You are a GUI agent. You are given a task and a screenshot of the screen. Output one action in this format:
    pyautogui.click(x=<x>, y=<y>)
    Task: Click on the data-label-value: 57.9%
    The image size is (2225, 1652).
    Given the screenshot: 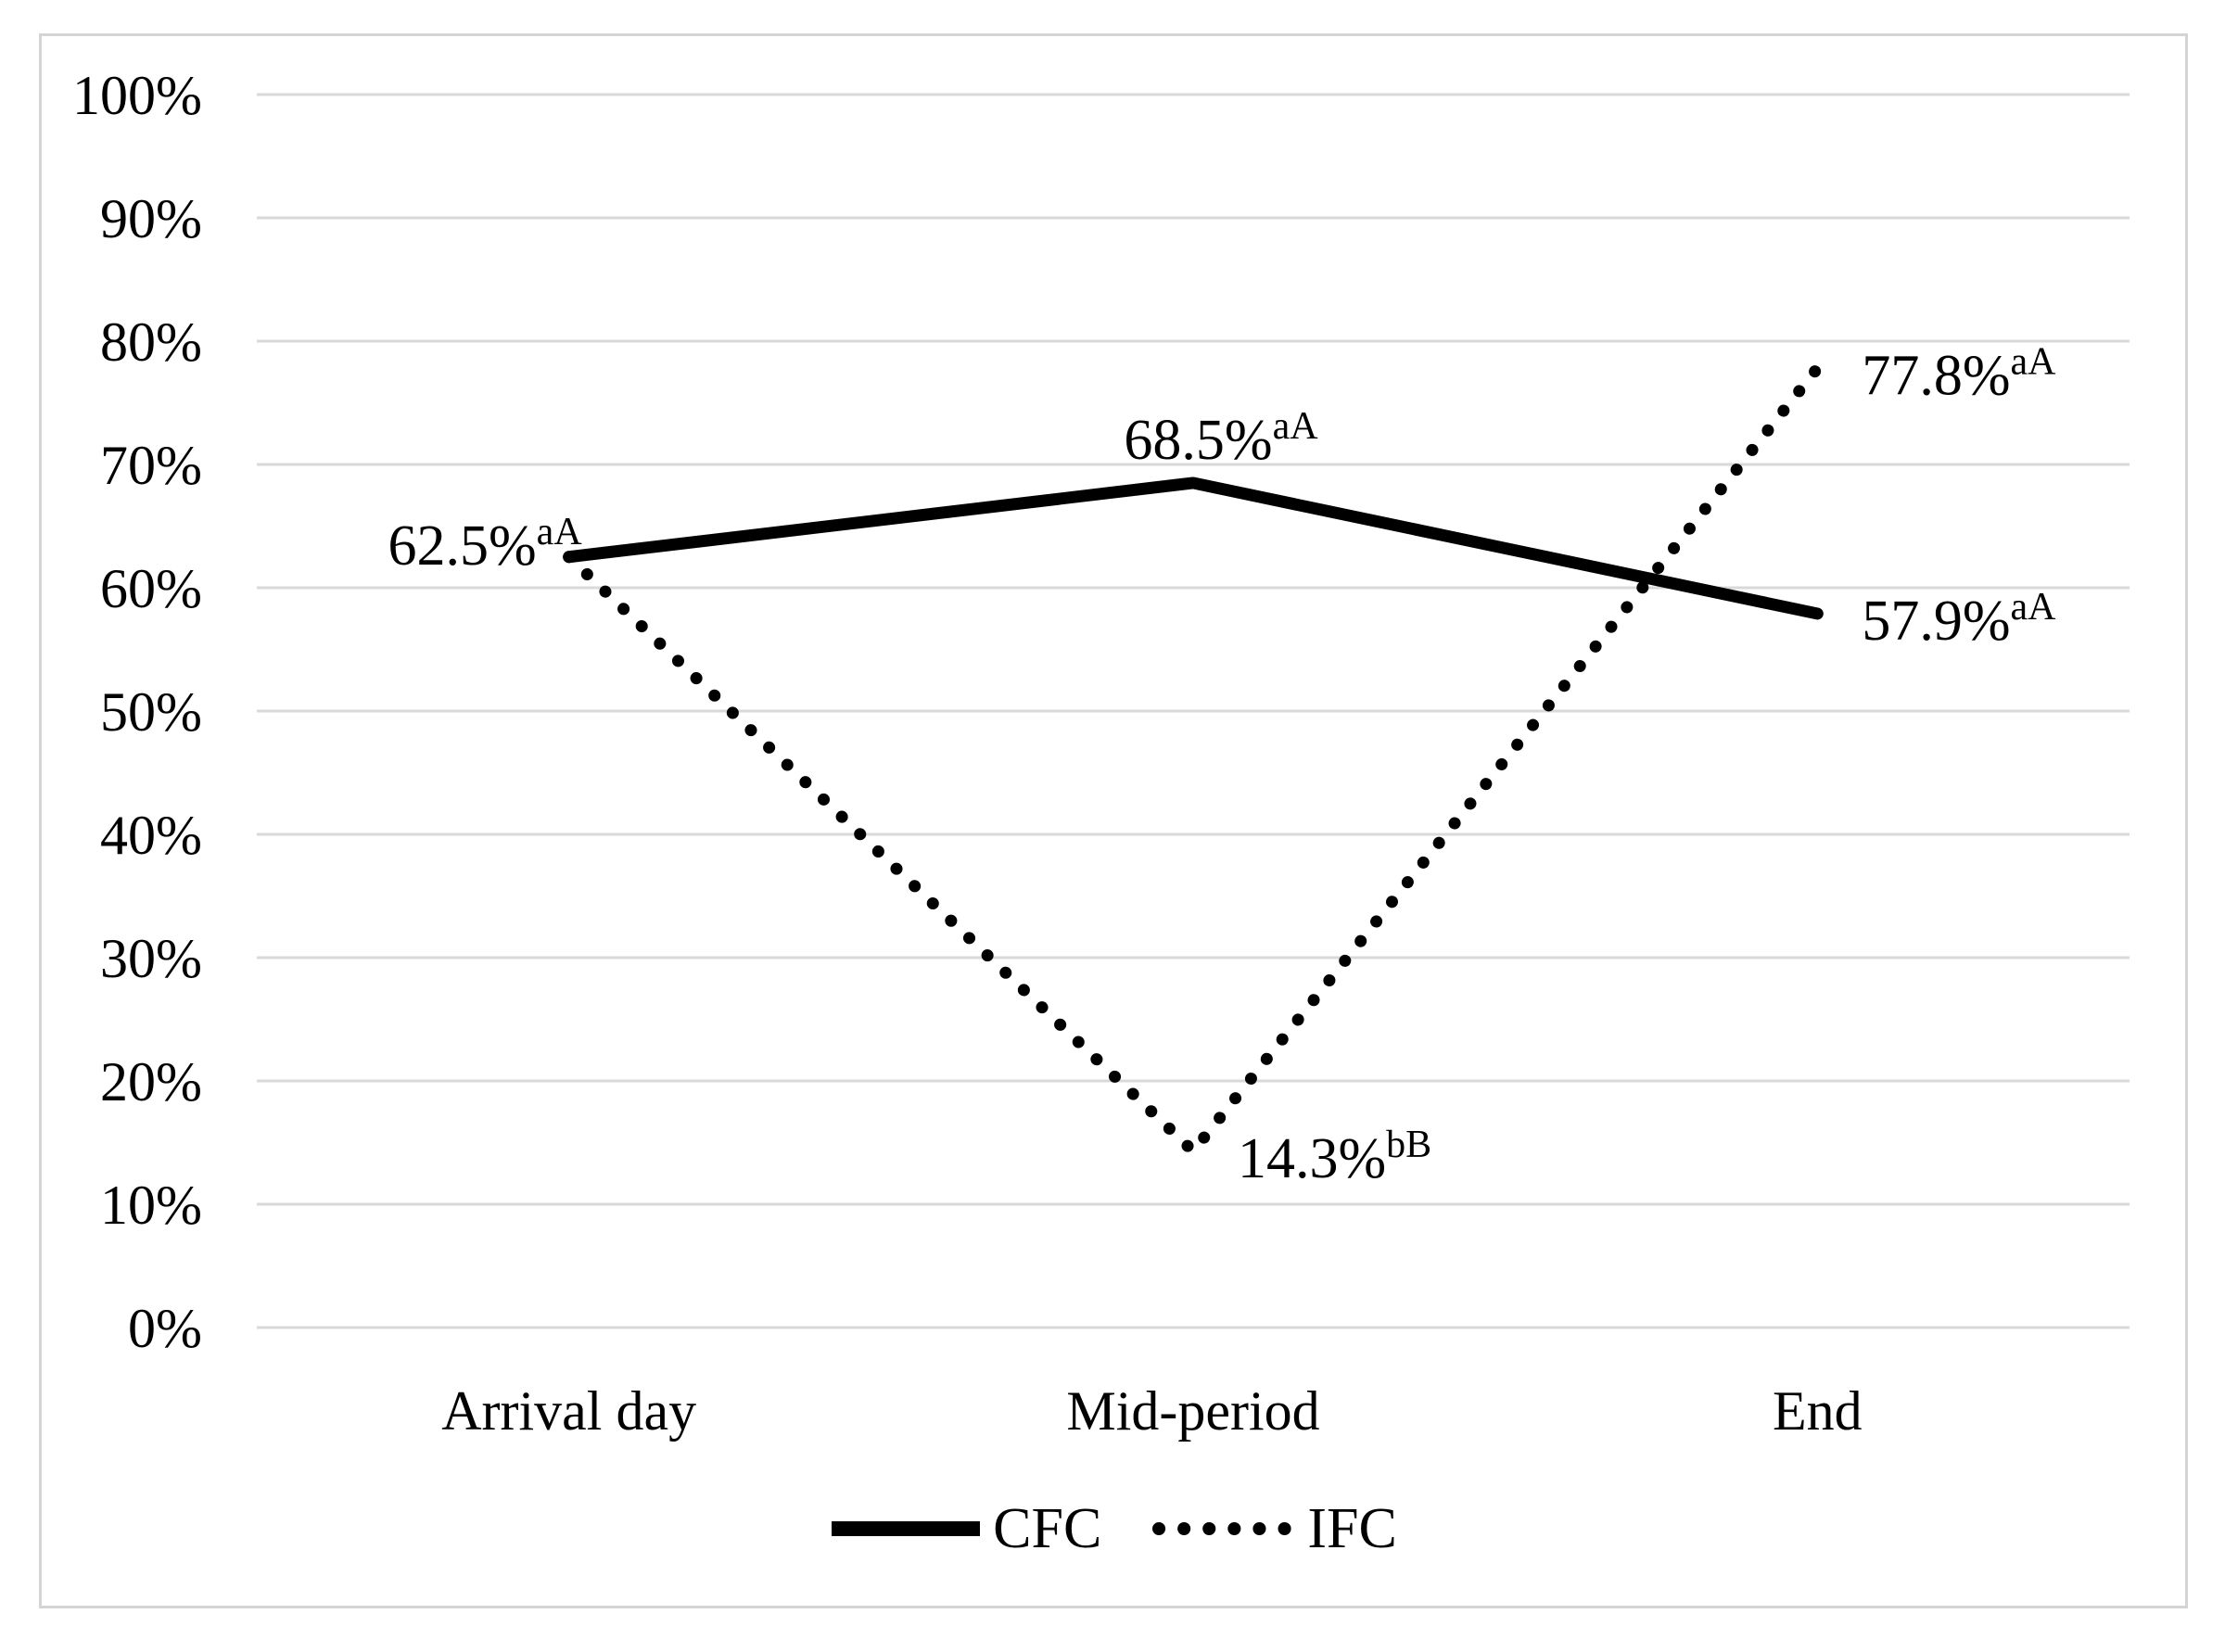 What is the action you would take?
    pyautogui.click(x=1936, y=621)
    